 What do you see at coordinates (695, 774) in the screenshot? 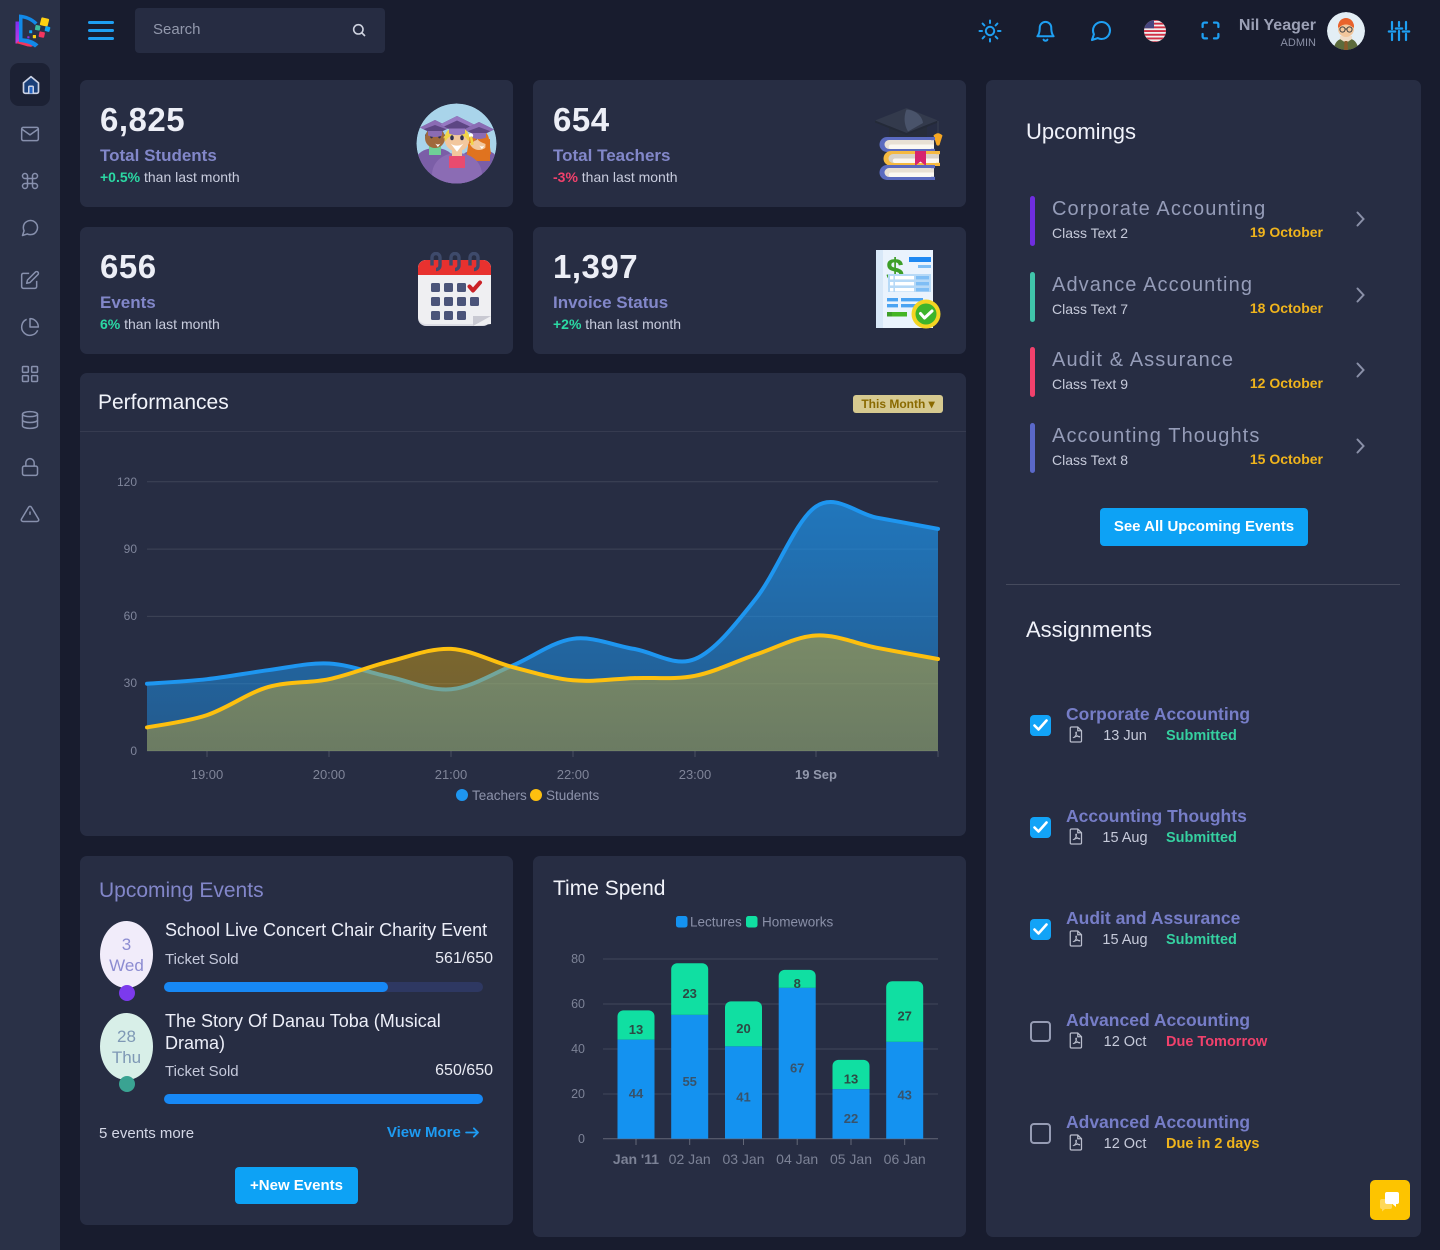
I see `svg-text: 23:00` at bounding box center [695, 774].